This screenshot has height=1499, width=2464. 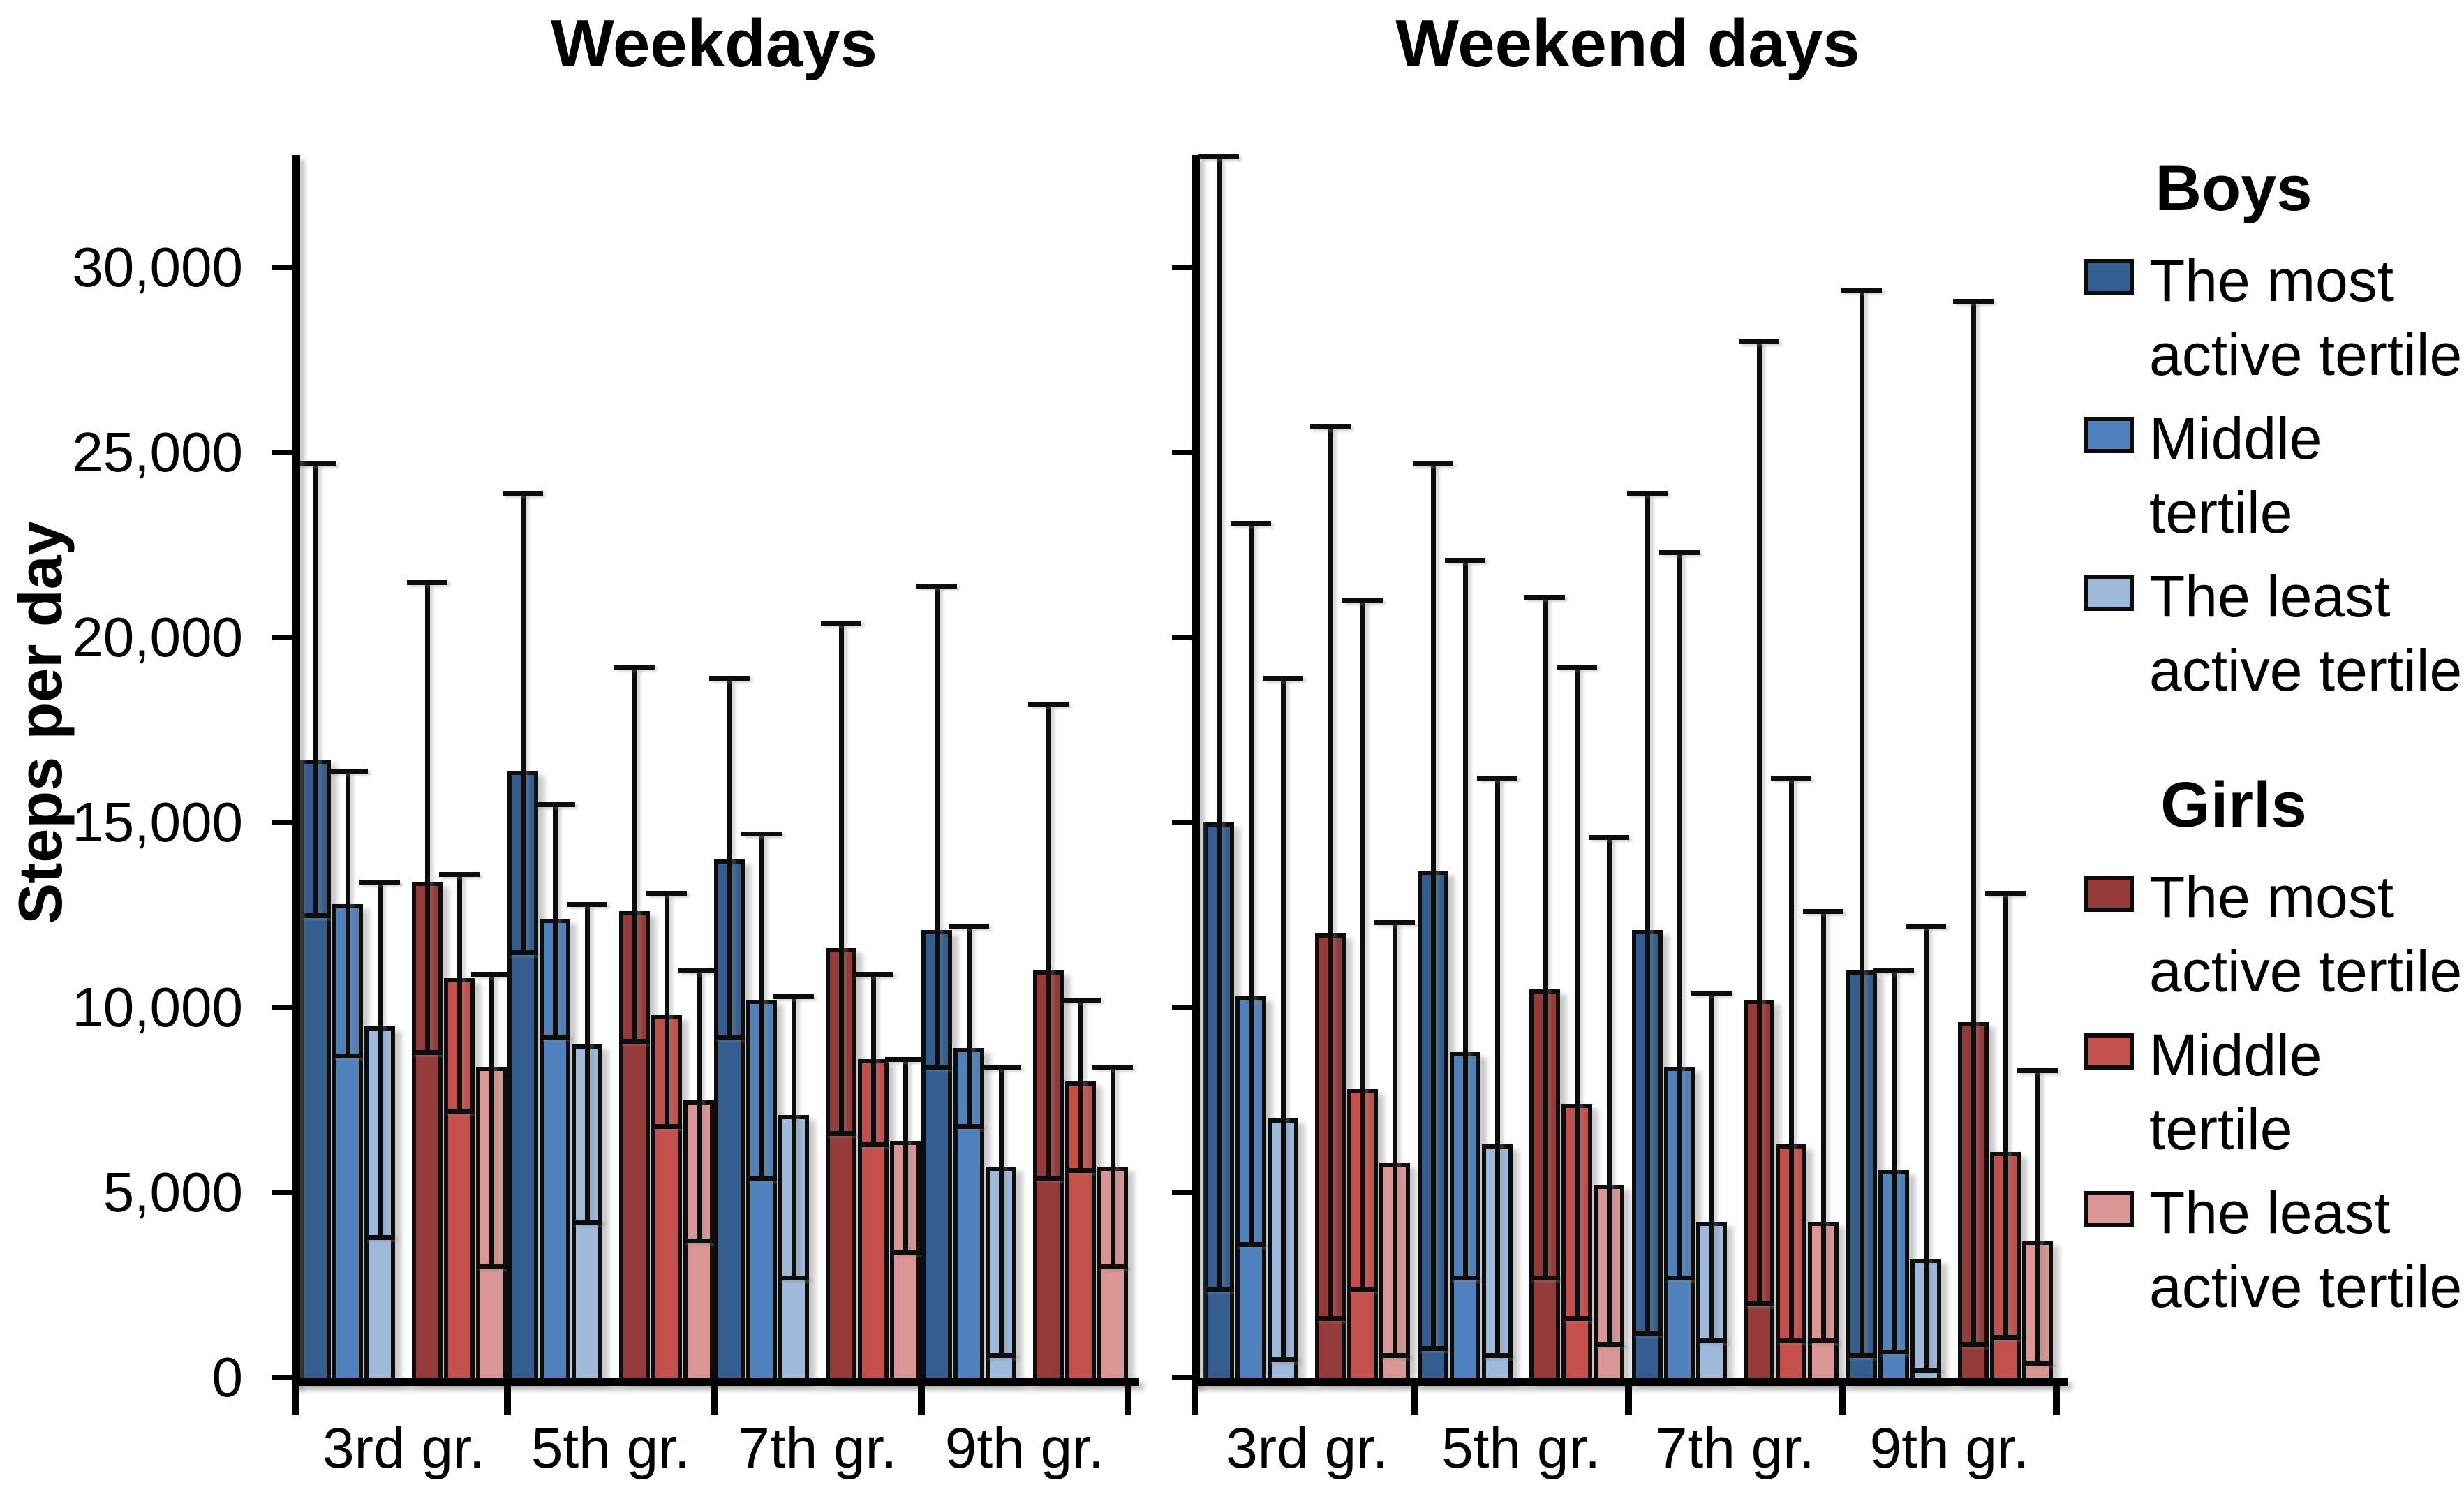 What do you see at coordinates (2306, 317) in the screenshot?
I see `legend-item-label: The most active tertile` at bounding box center [2306, 317].